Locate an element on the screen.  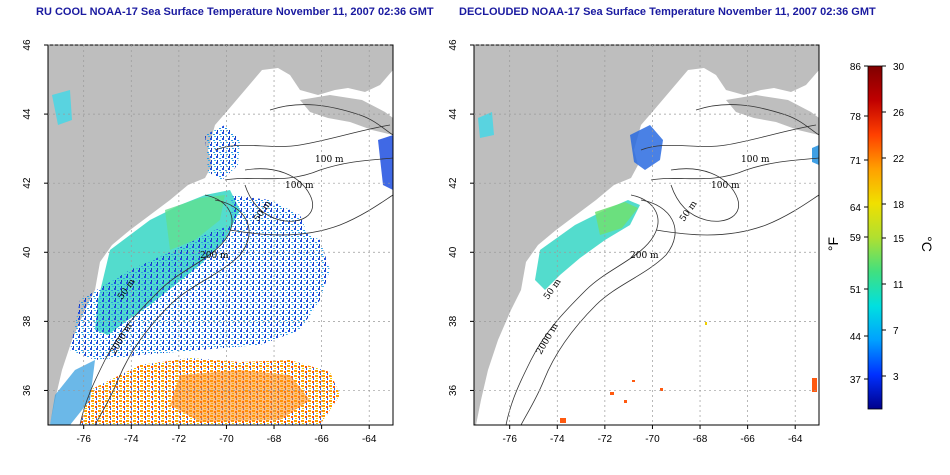
colorbar-ticks: 86 78 71 64 59 51 44 37 30 26 22 18 15 11 7 3 is located at coordinates (877, 224).